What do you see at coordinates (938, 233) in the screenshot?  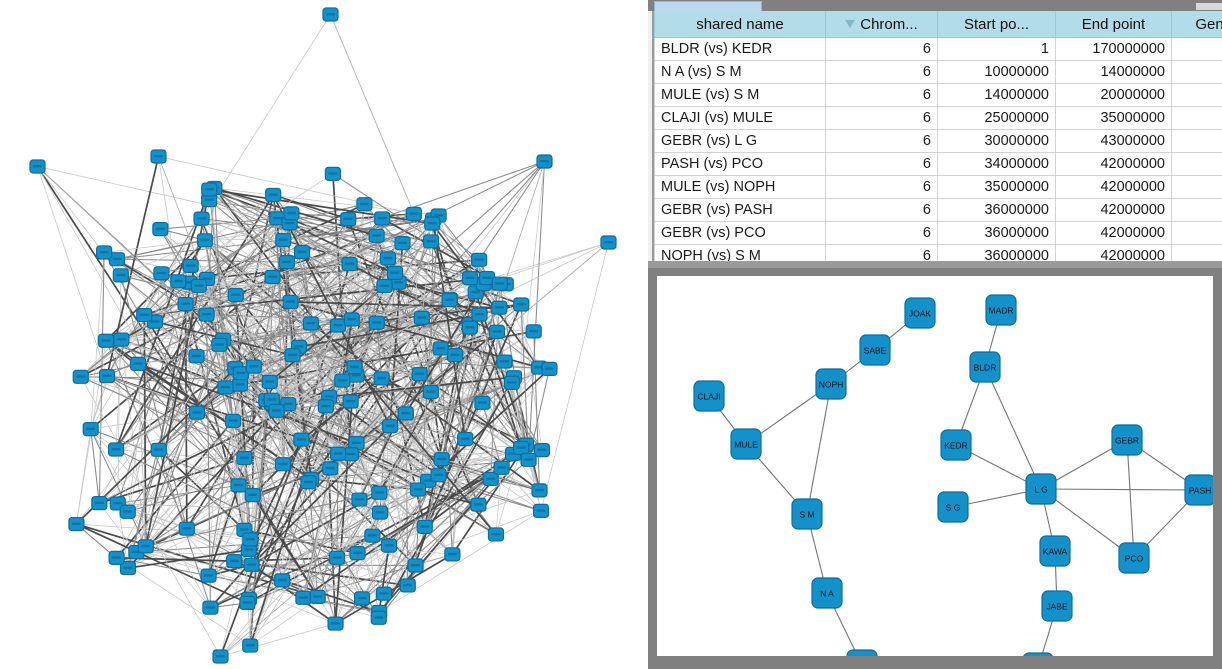 I see `table-row: GEBR (vs) PCO636000000420000008.4` at bounding box center [938, 233].